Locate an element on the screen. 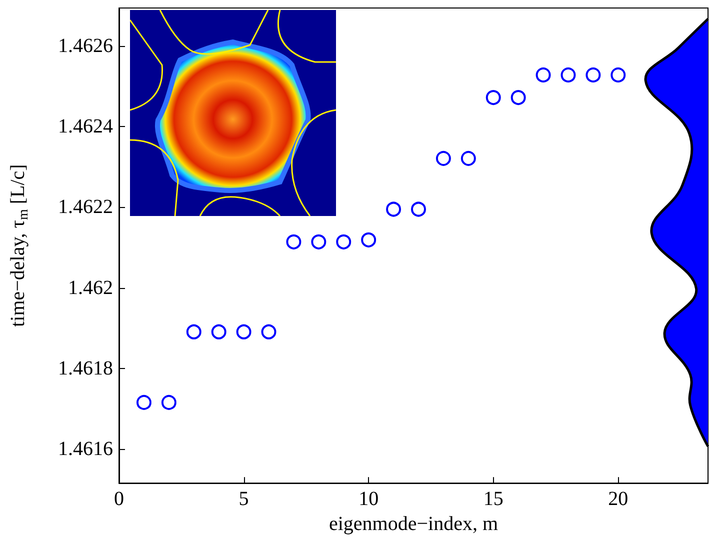  y-tick-label: 1.4624 is located at coordinates (85, 127).